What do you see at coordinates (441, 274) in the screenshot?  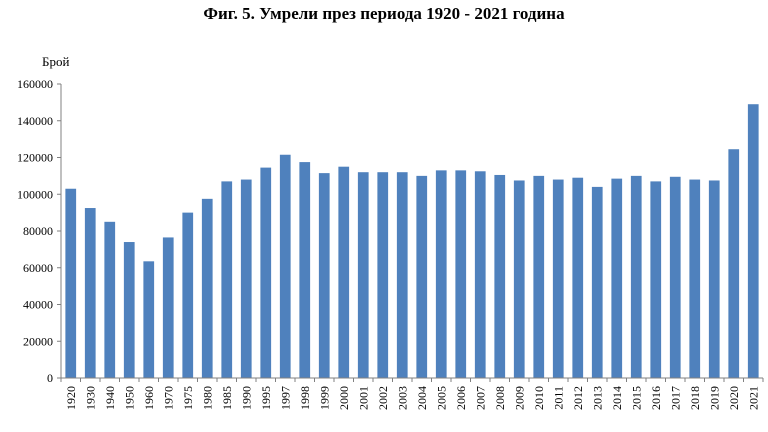 I see `bar-2005` at bounding box center [441, 274].